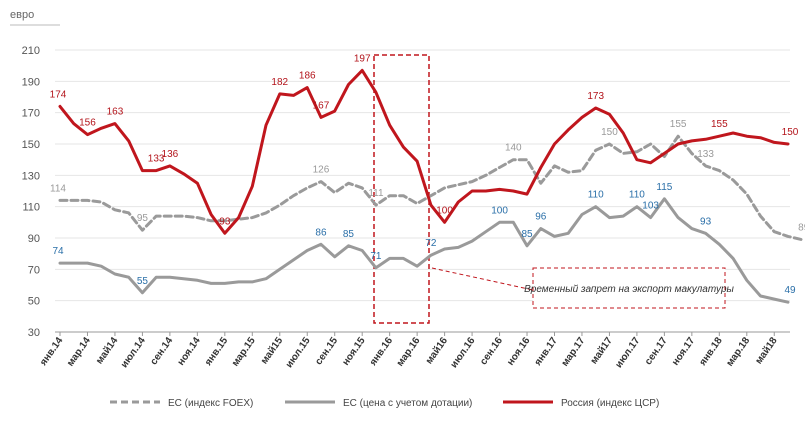 The width and height of the screenshot is (805, 424). What do you see at coordinates (31, 82) in the screenshot?
I see `y-tick-label: 190` at bounding box center [31, 82].